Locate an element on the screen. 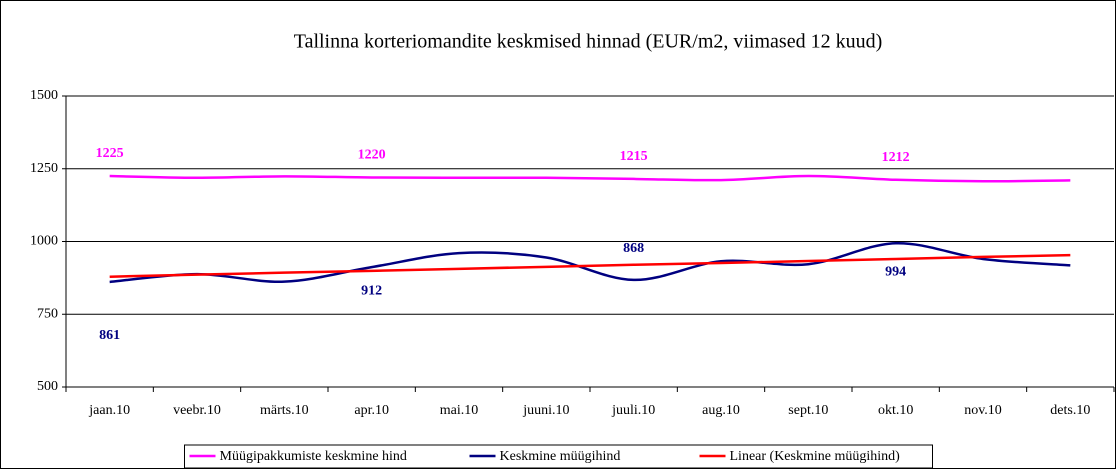 The image size is (1117, 470). y-tick-label: 1000 is located at coordinates (44, 241).